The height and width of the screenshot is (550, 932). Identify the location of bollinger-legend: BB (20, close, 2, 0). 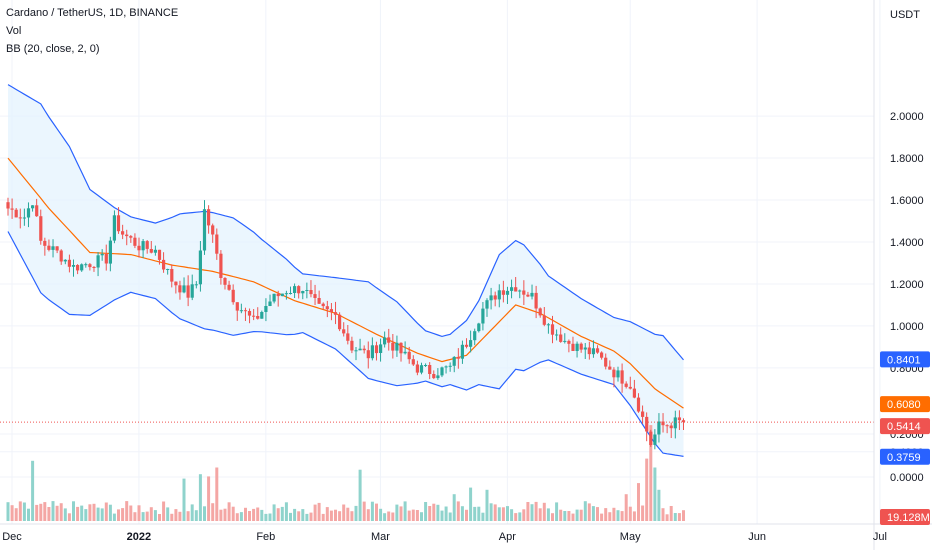
(53, 49).